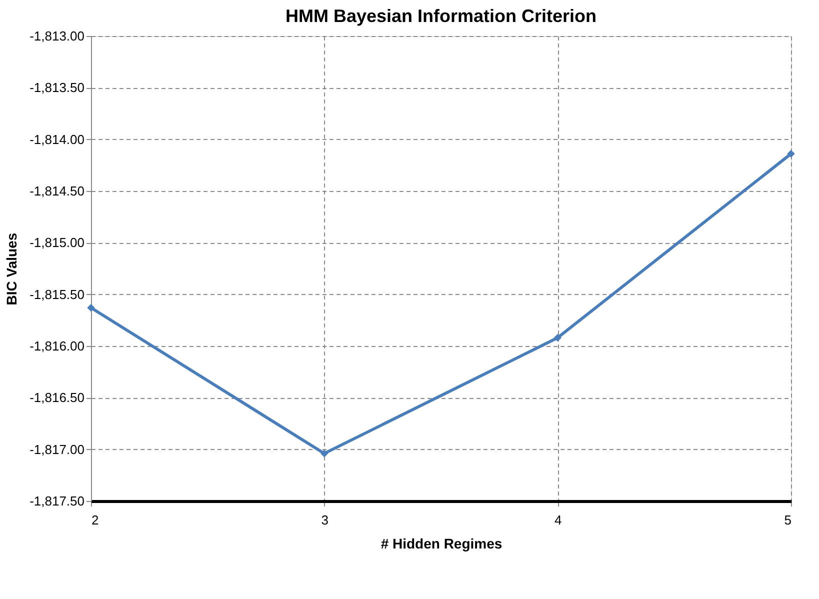 Image resolution: width=819 pixels, height=599 pixels. I want to click on chart-title: HMM Bayesian Information Criterion, so click(441, 16).